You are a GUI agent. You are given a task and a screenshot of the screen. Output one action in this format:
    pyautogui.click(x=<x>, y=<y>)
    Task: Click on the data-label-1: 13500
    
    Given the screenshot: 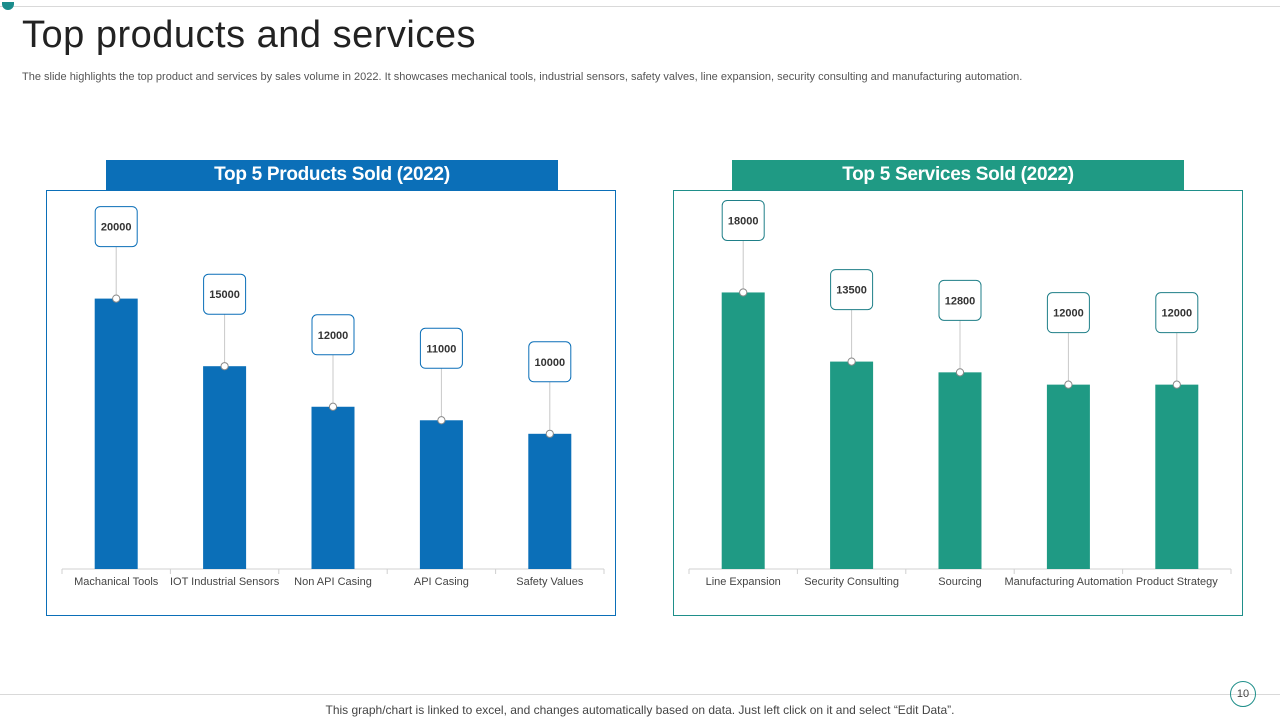 What is the action you would take?
    pyautogui.click(x=851, y=291)
    